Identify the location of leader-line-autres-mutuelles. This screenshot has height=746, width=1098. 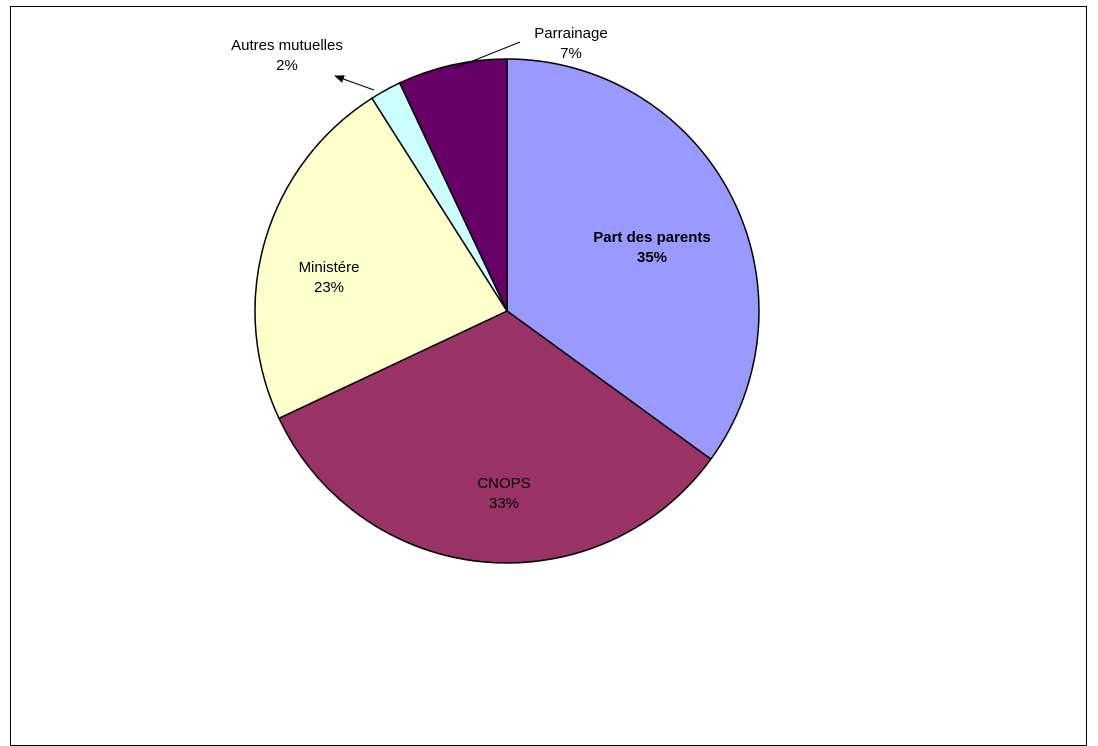
(354, 83).